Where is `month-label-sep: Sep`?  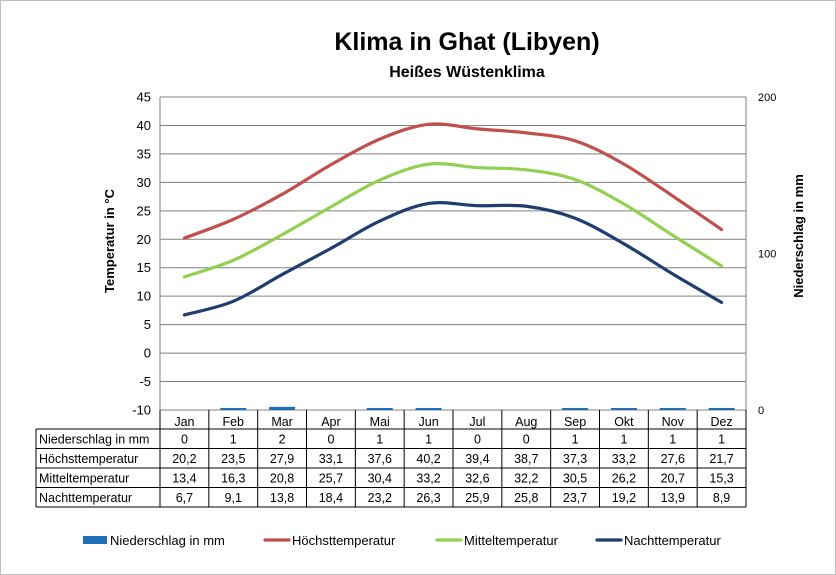 month-label-sep: Sep is located at coordinates (575, 422).